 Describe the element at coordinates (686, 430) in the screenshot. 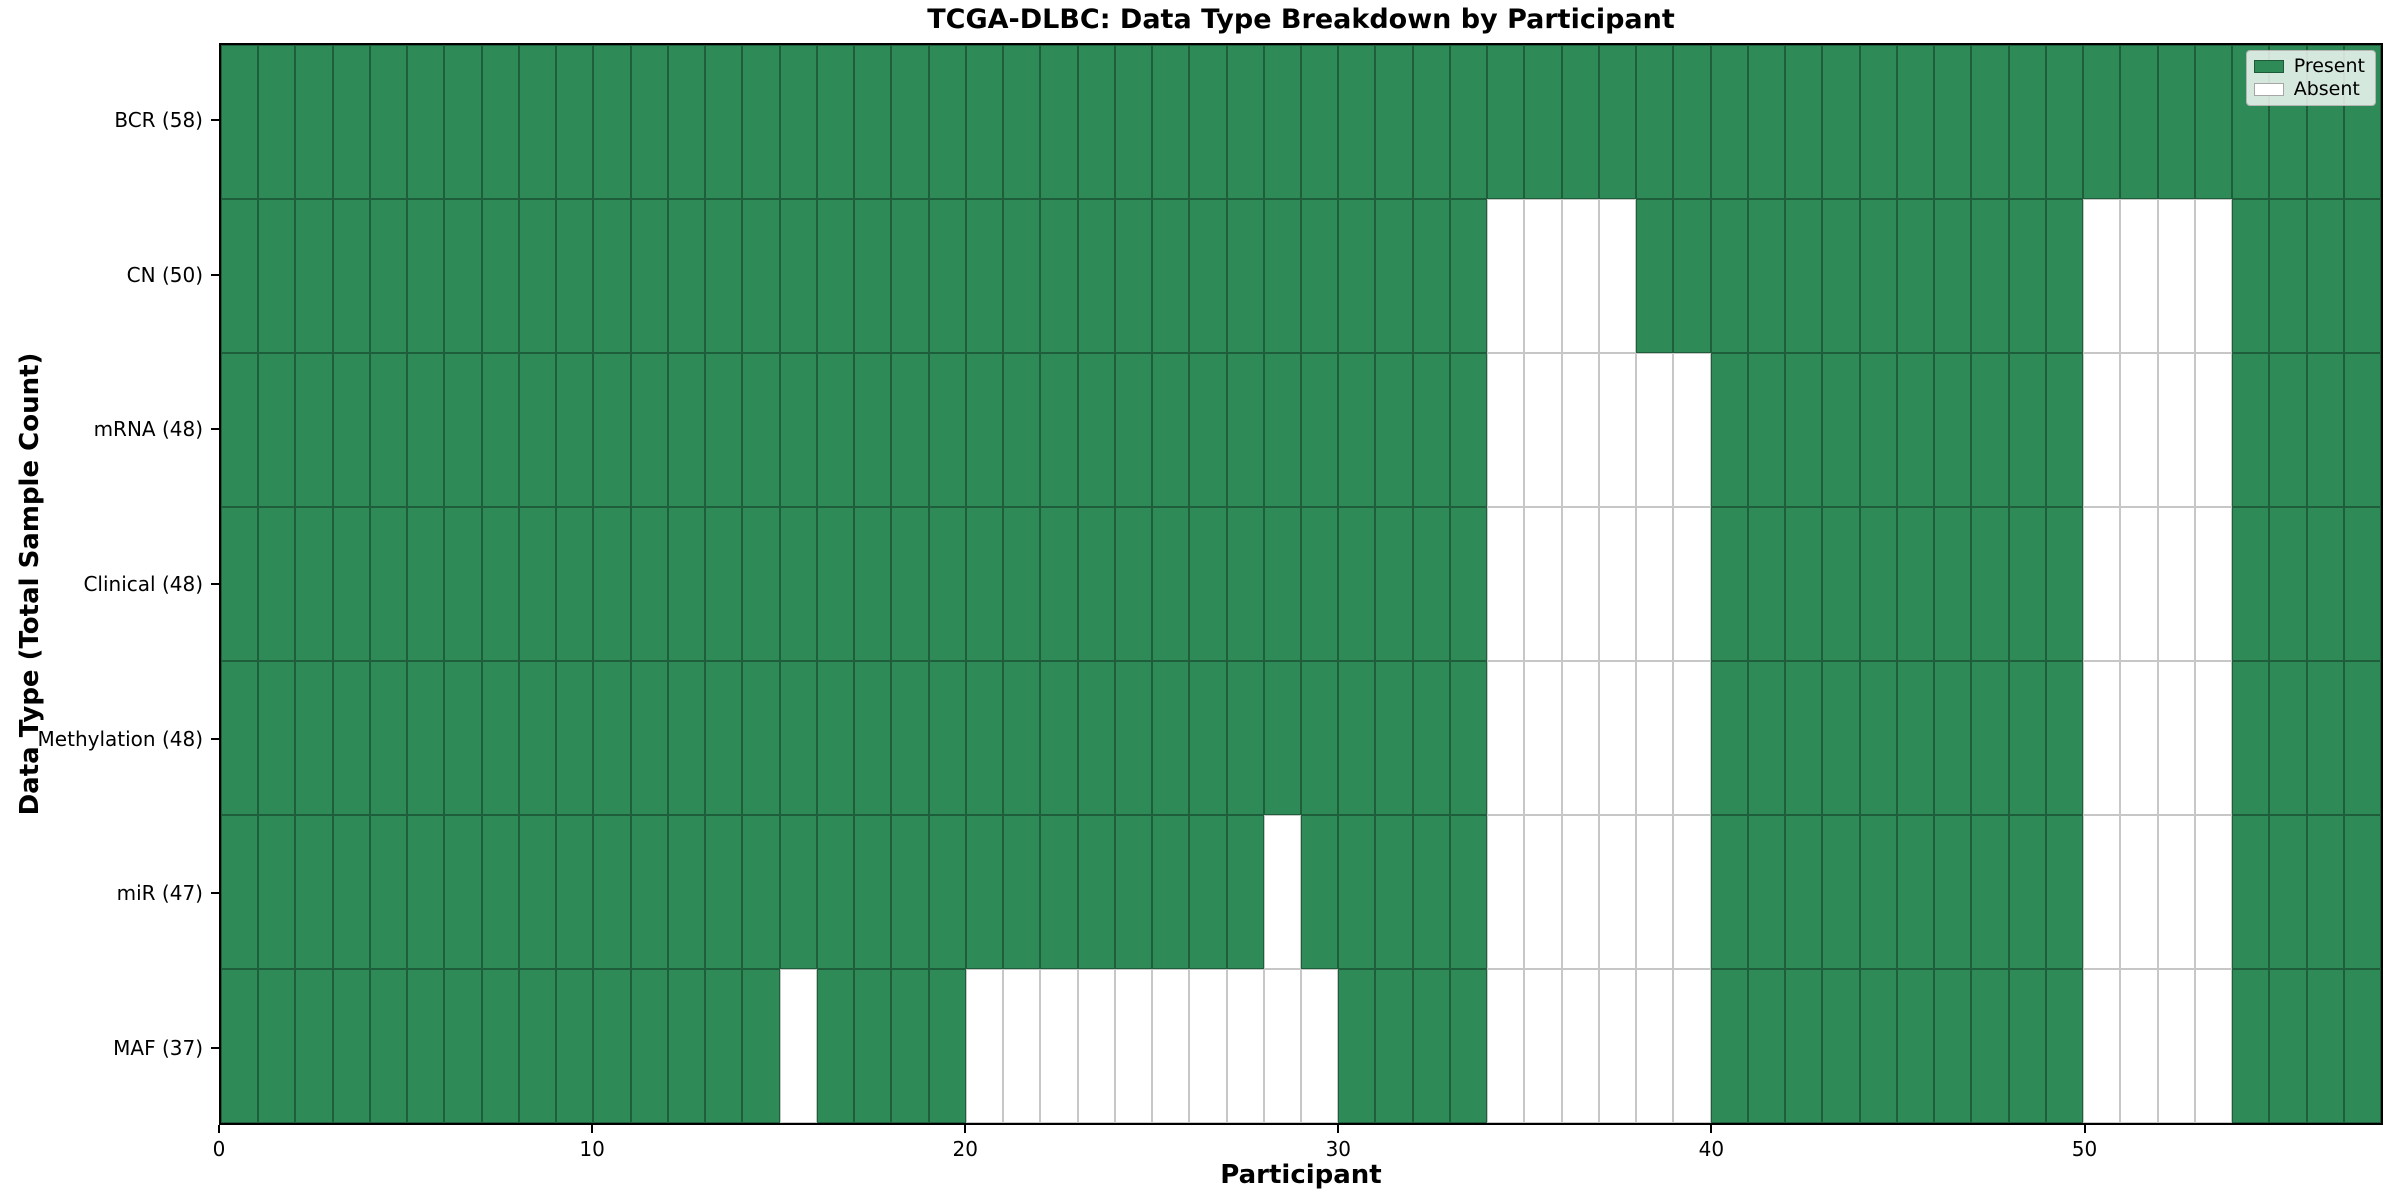

I see `heatmap-cell-mRNA-p12` at that location.